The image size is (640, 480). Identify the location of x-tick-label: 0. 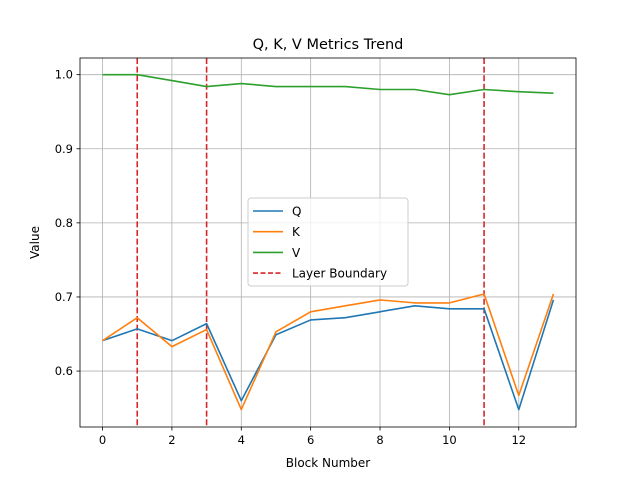
(102, 440).